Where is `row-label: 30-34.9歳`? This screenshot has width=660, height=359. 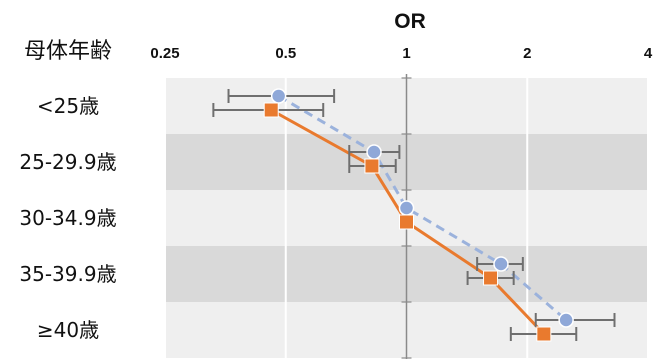 row-label: 30-34.9歳 is located at coordinates (67, 218).